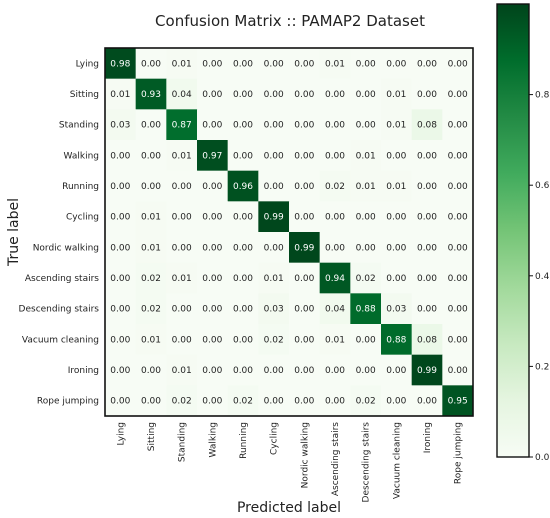 This screenshot has height=518, width=550. Describe the element at coordinates (121, 433) in the screenshot. I see `x-tick-label: Lying` at that location.